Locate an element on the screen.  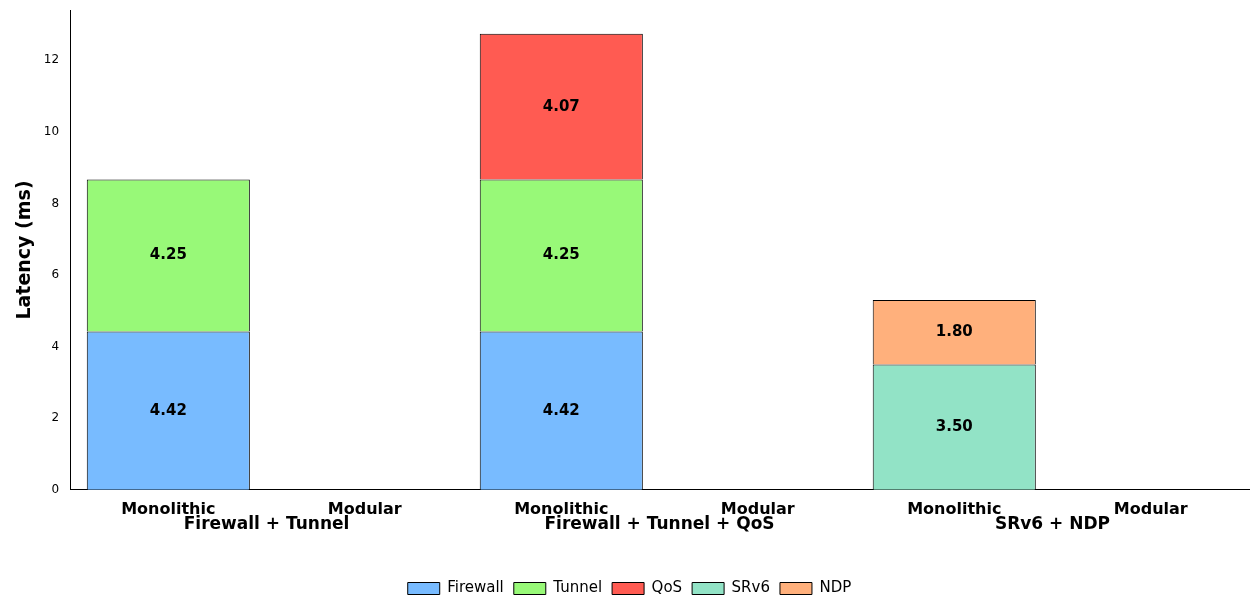
data-label: 3.50 is located at coordinates (954, 426).